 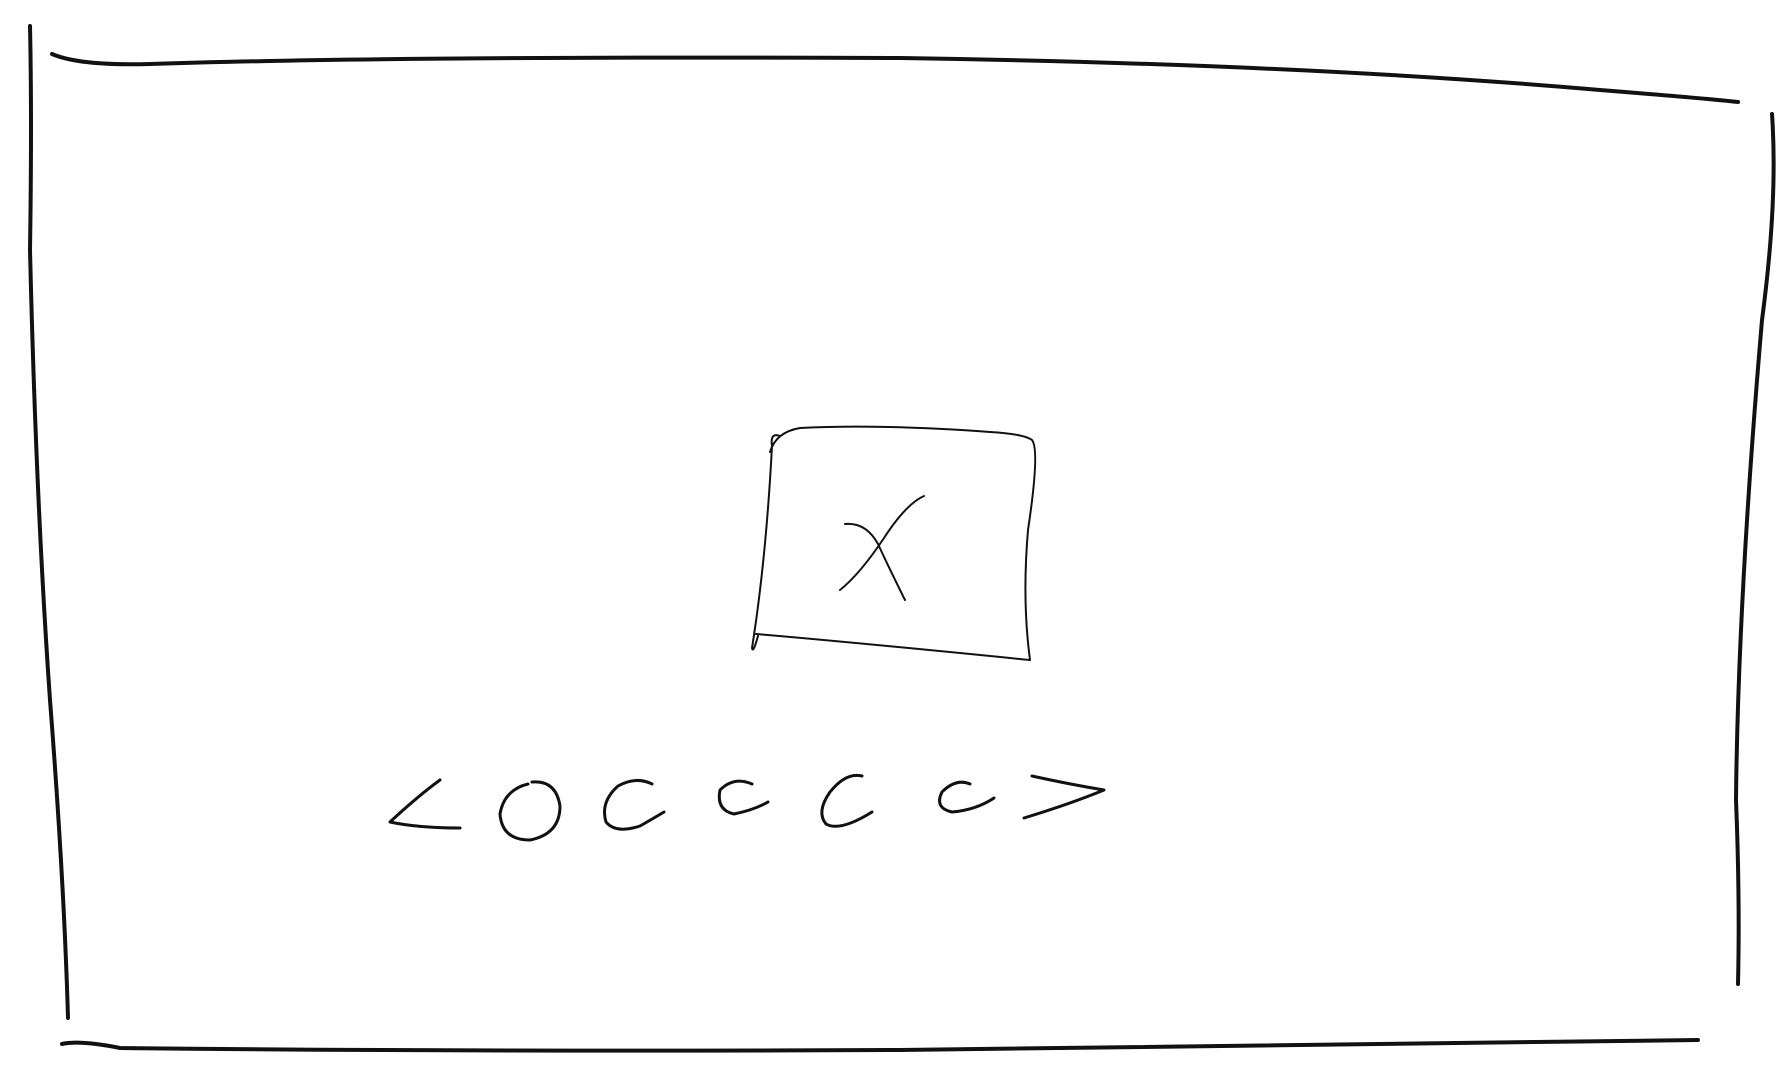 I want to click on cross-icon, so click(x=882, y=548).